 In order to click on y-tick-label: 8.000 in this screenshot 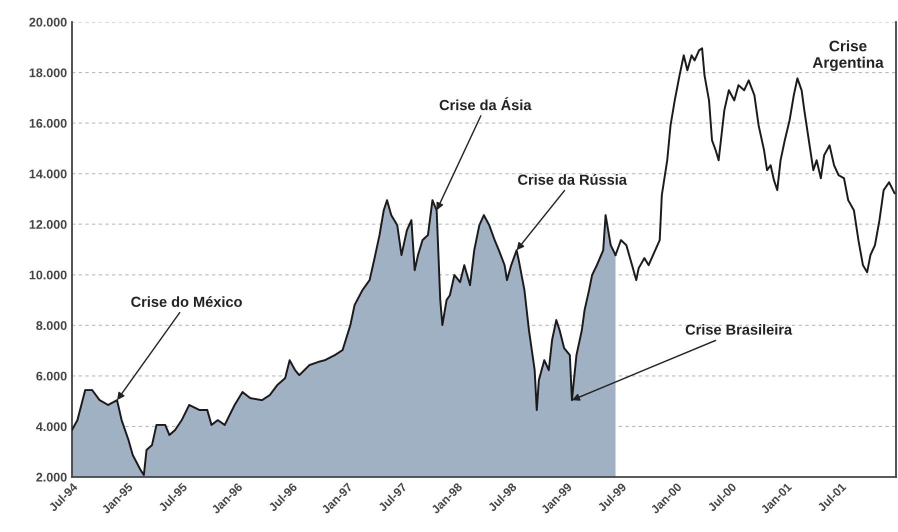, I will do `click(51, 325)`.